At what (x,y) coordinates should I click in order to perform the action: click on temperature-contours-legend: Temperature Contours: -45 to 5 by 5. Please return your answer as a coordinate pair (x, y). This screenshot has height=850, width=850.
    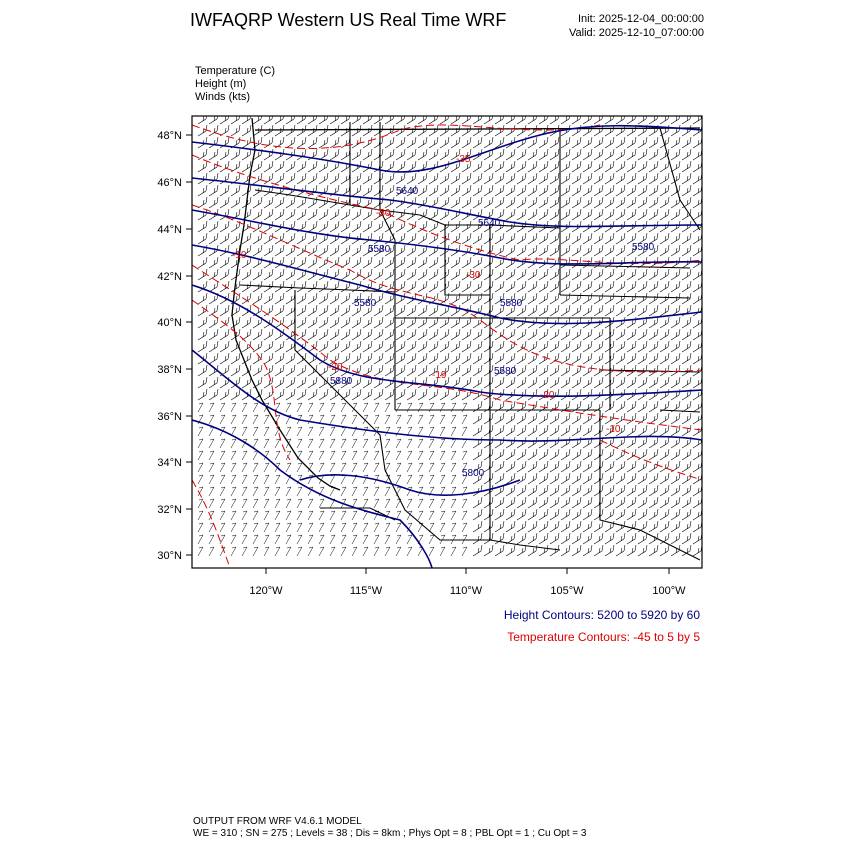
    Looking at the image, I should click on (603, 637).